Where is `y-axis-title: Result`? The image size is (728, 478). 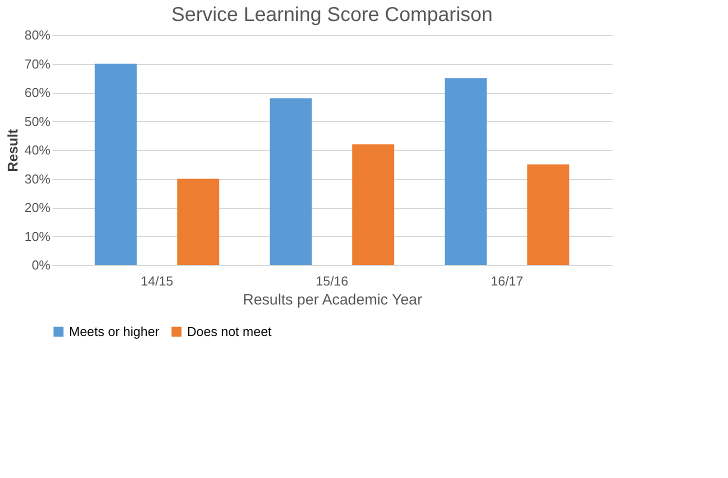 y-axis-title: Result is located at coordinates (12, 150).